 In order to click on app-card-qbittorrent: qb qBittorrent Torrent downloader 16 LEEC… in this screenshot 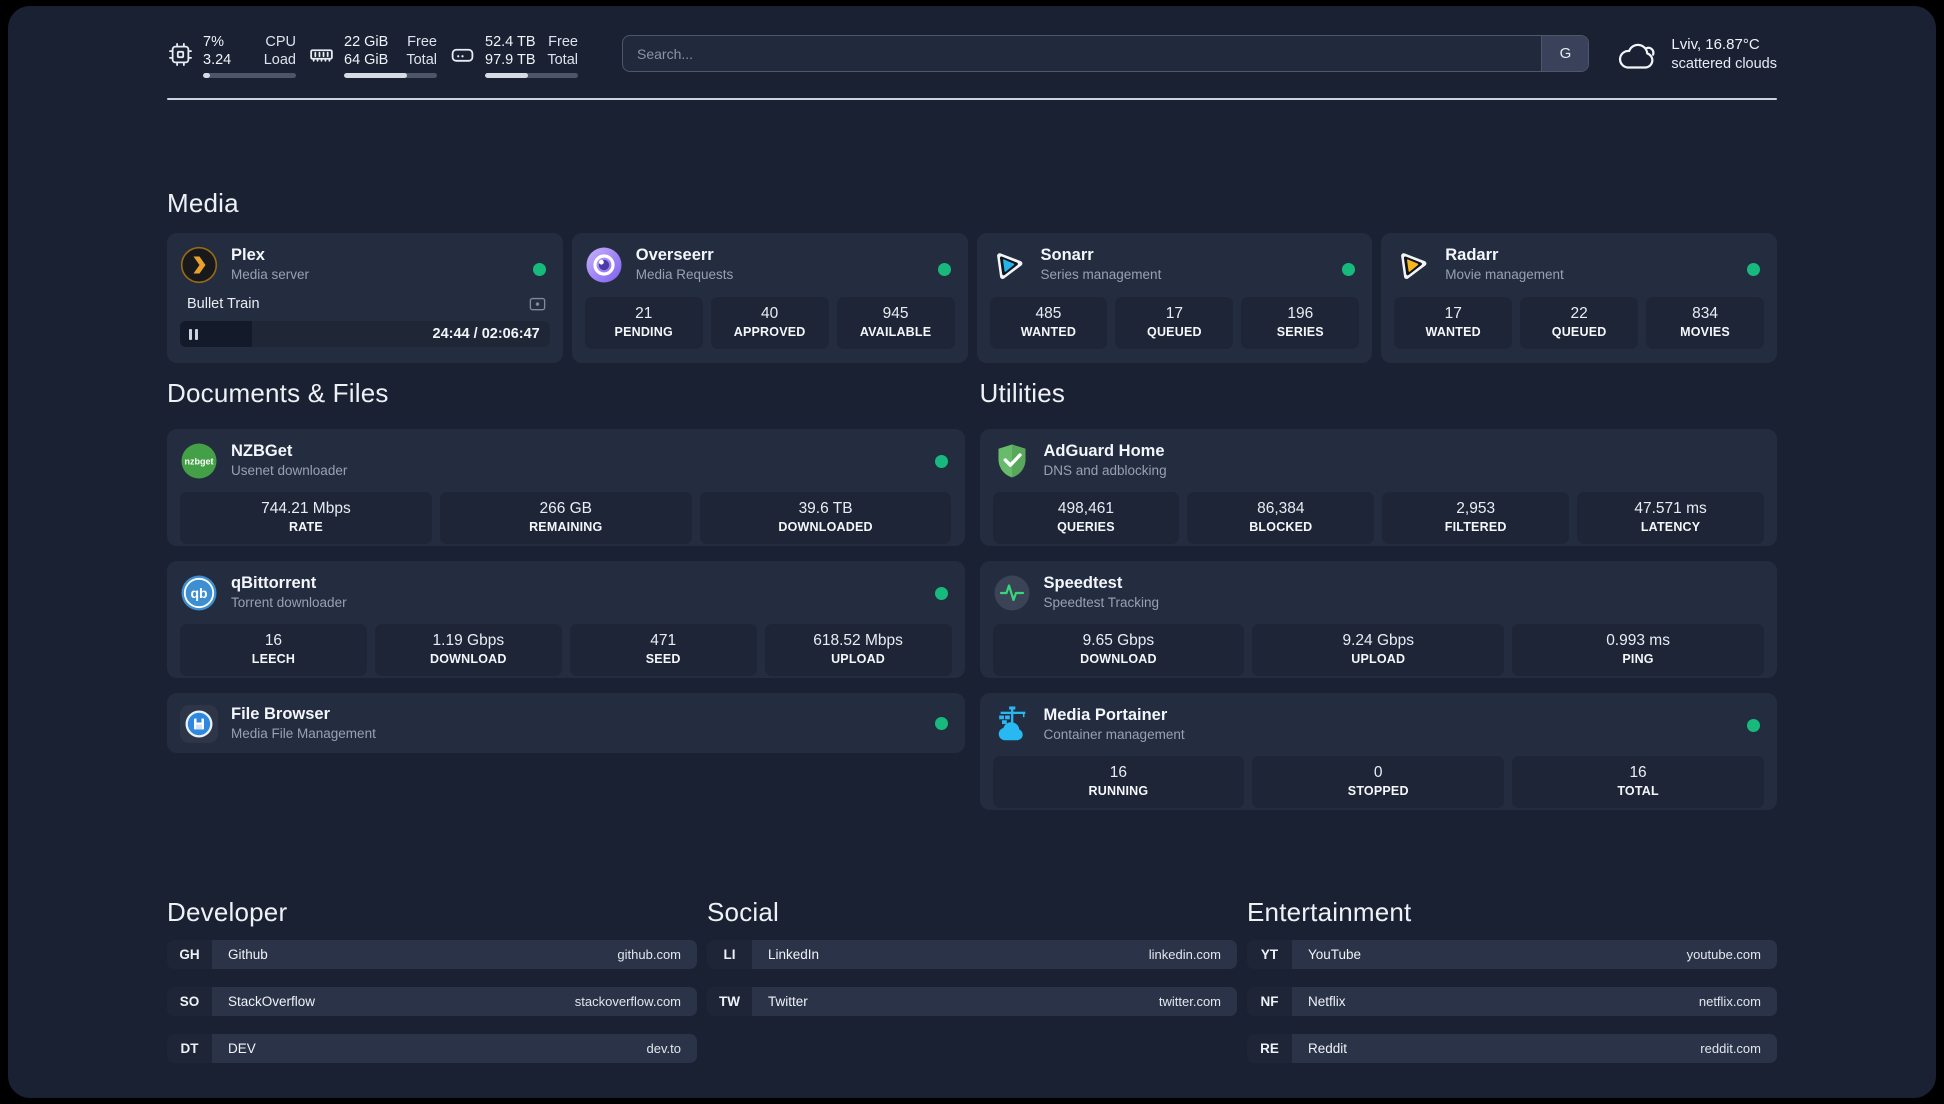, I will do `click(566, 619)`.